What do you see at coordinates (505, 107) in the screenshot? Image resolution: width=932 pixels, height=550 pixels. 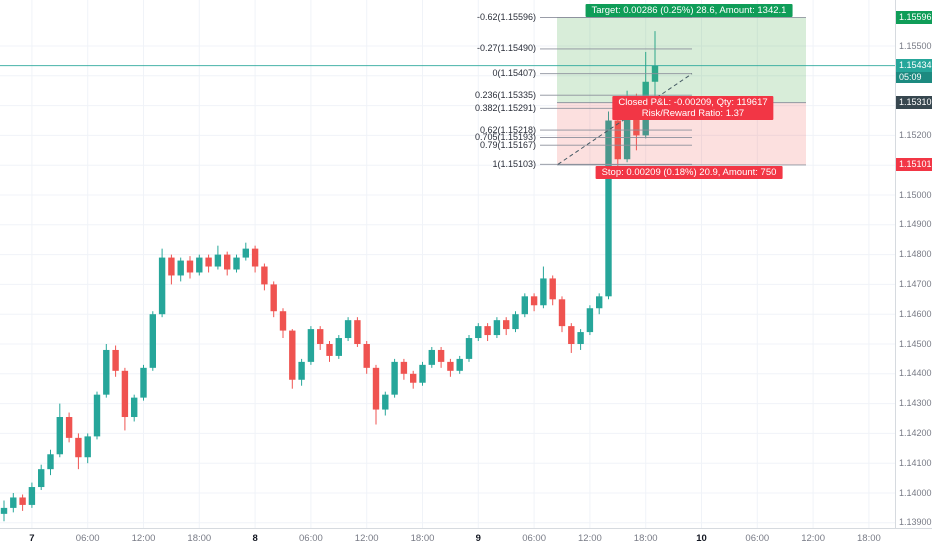 I see `fib-level-label: 0.382(1.15291)` at bounding box center [505, 107].